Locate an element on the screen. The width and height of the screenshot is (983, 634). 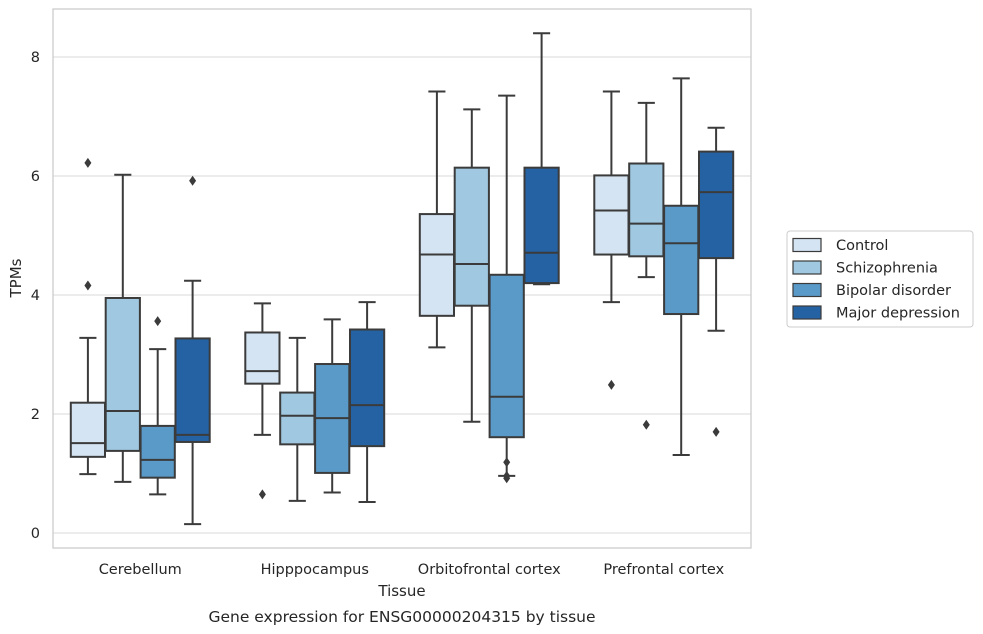
legend-label: Bipolar disorder is located at coordinates (893, 291).